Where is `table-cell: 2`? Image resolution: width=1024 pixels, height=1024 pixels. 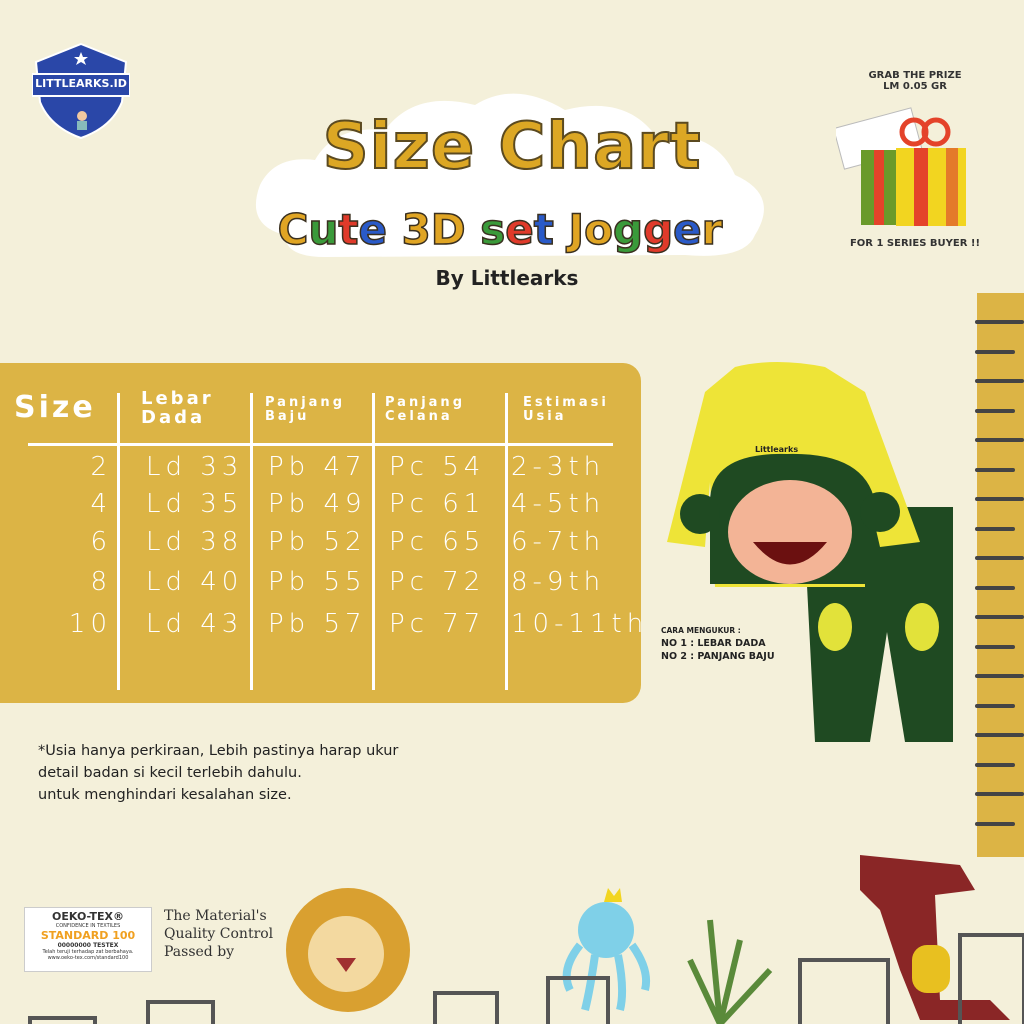
table-cell: 2 is located at coordinates (101, 467).